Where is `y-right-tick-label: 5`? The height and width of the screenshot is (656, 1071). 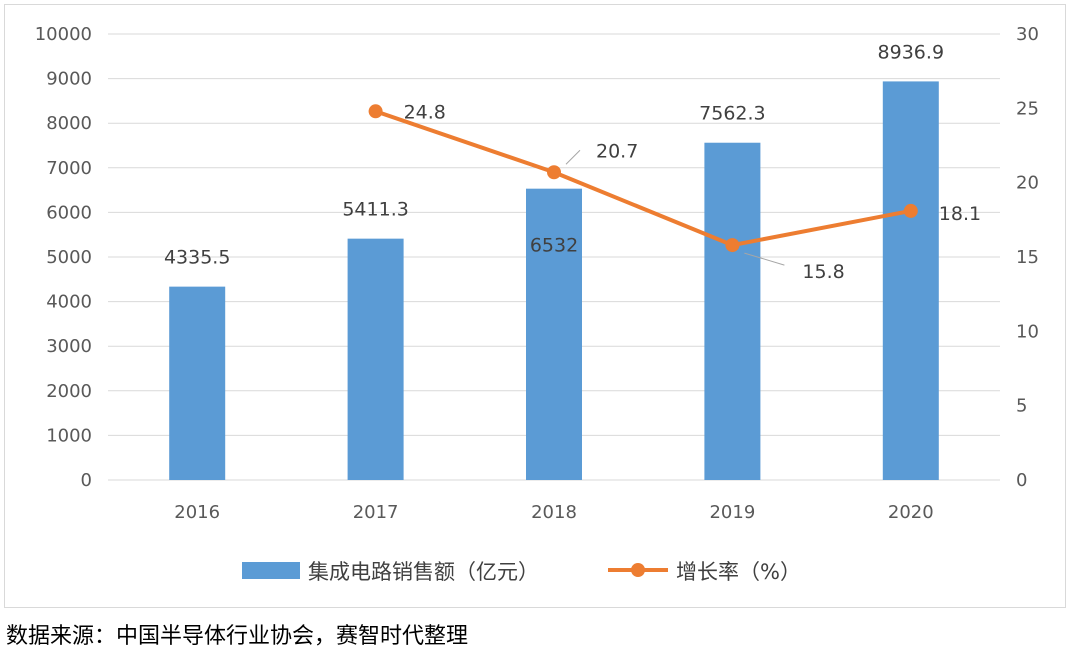
y-right-tick-label: 5 is located at coordinates (1021, 406).